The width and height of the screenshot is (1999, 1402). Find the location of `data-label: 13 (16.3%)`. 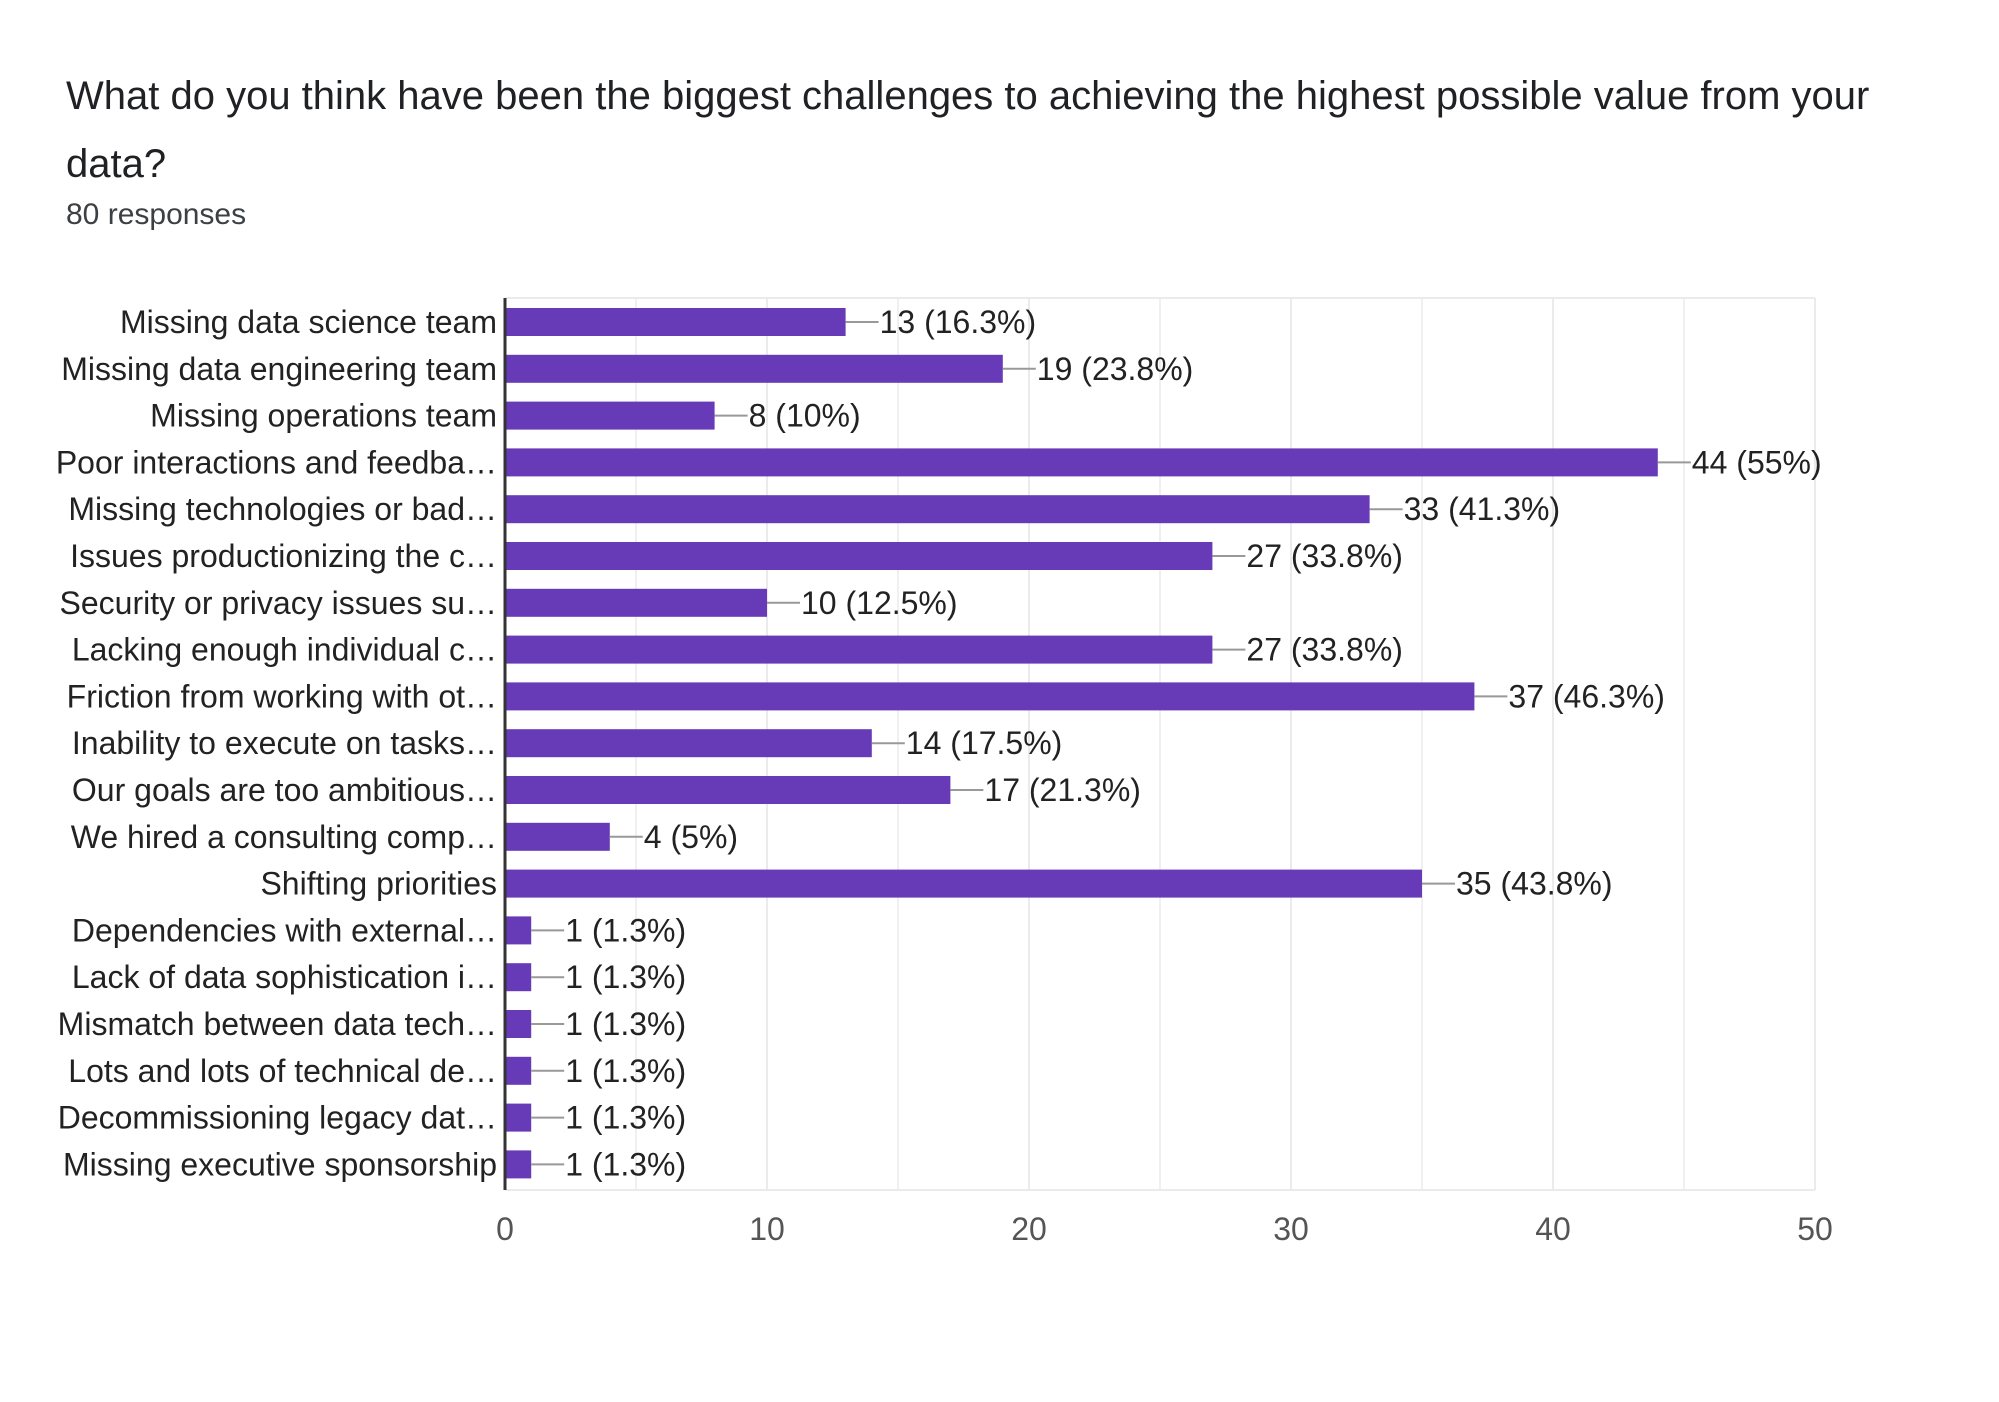

data-label: 13 (16.3%) is located at coordinates (958, 322).